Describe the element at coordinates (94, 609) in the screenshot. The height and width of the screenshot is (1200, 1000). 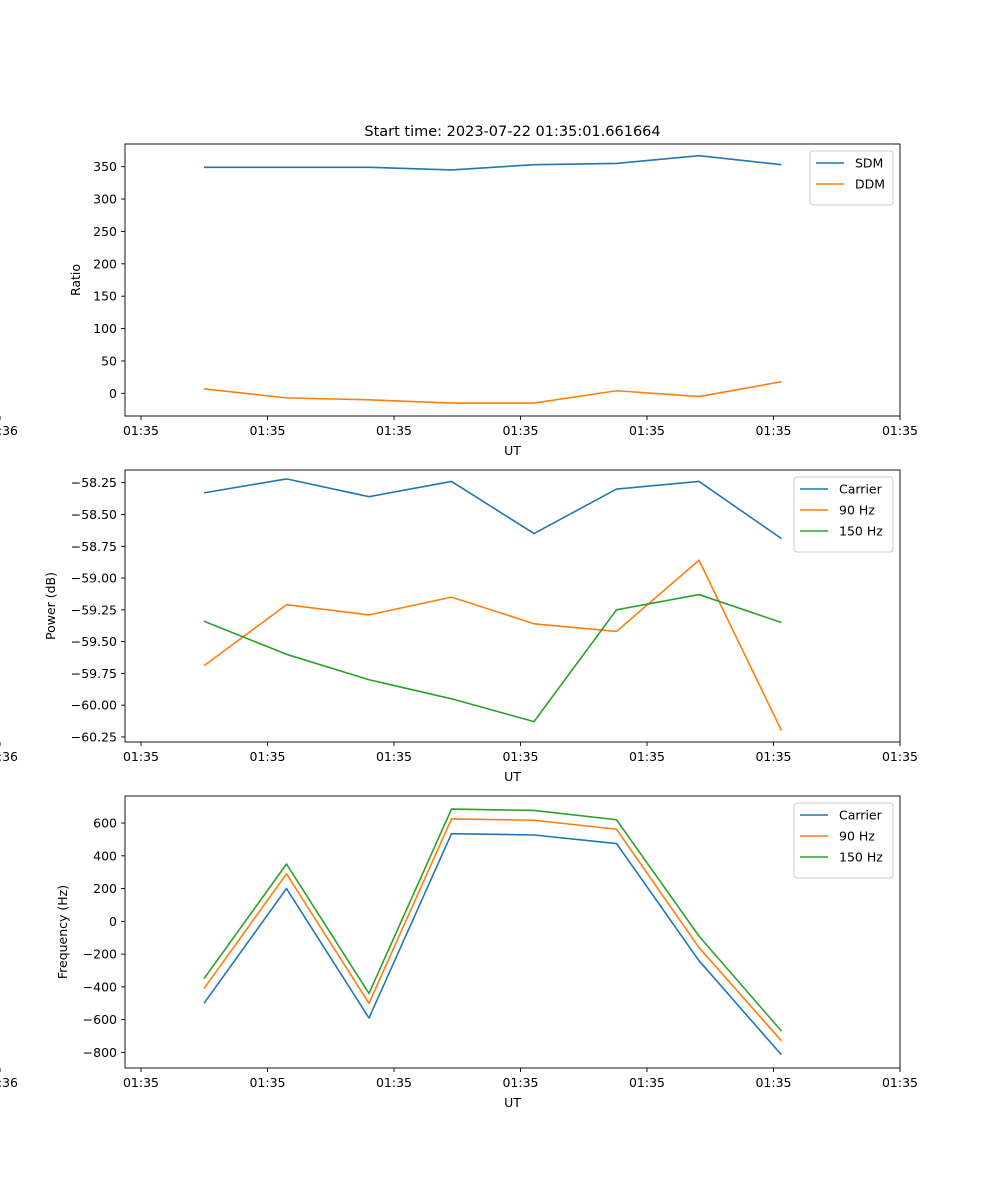
I see `y-tick-label: −59.25` at that location.